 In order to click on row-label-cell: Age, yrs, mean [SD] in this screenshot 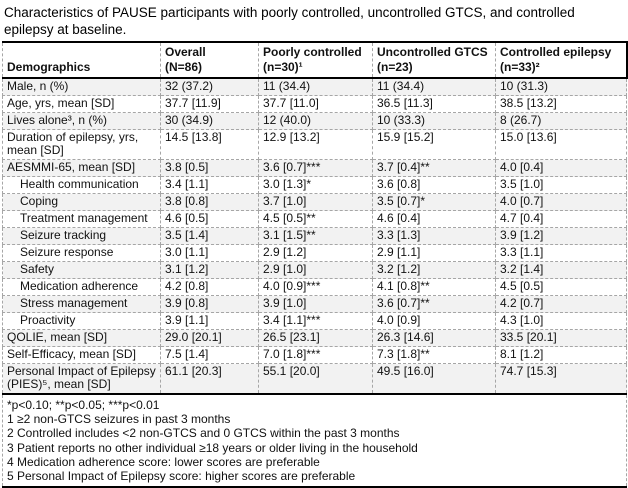, I will do `click(81, 104)`.